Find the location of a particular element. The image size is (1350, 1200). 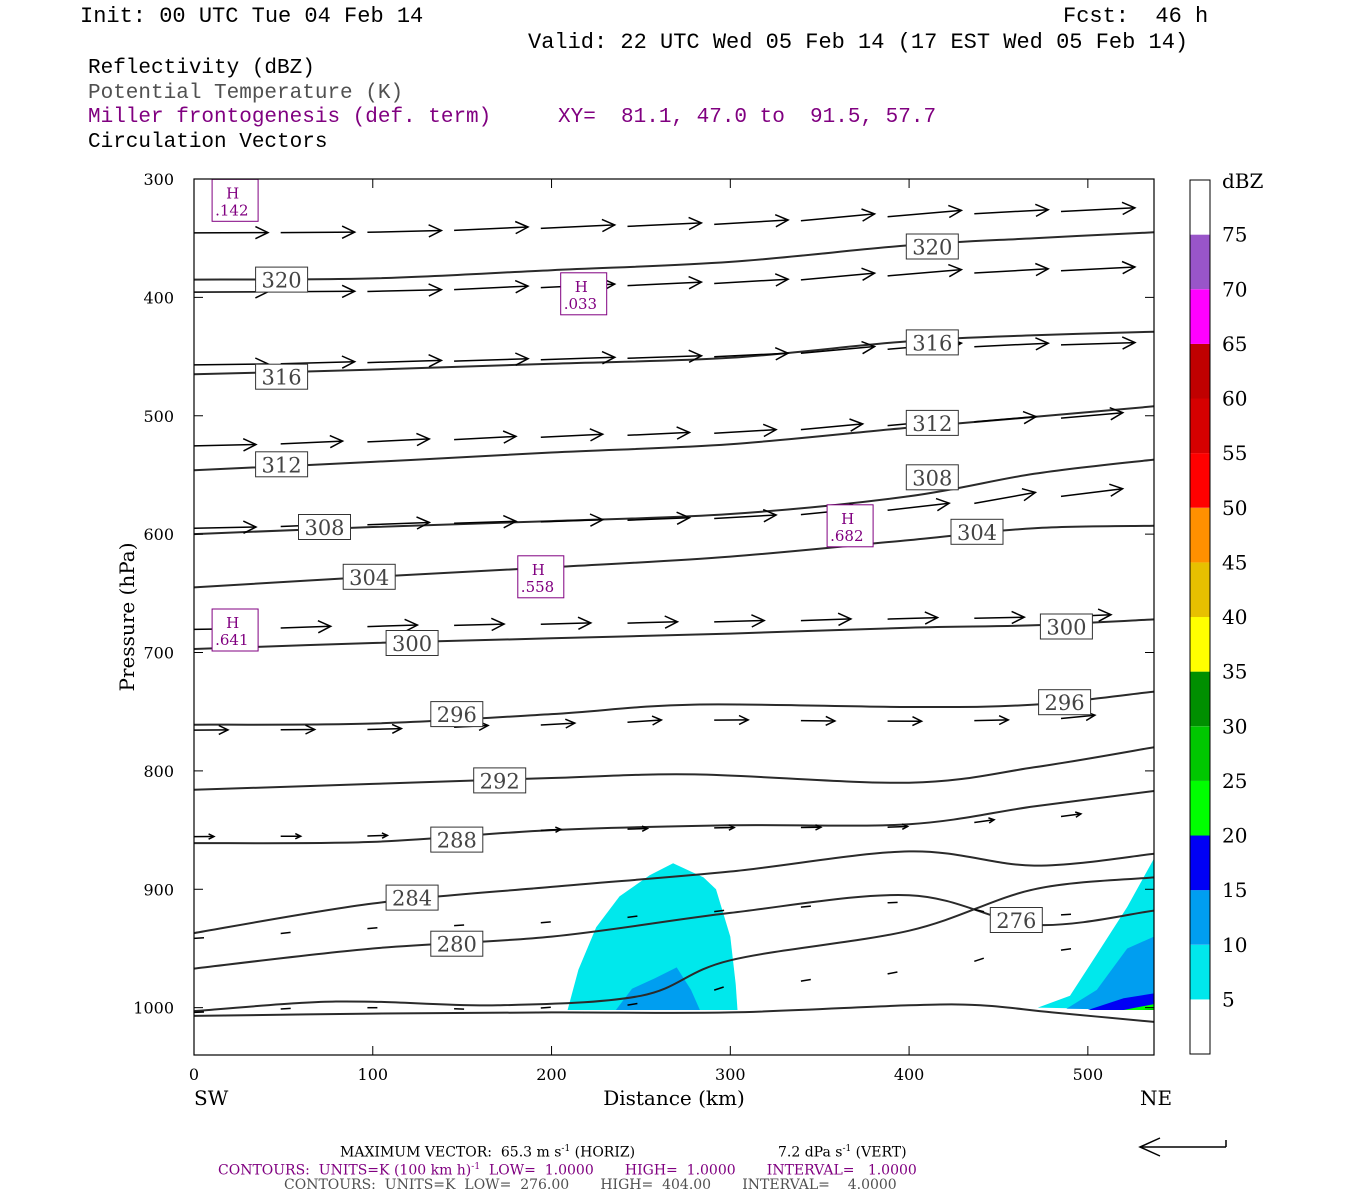

contour-label-276: 276 is located at coordinates (1016, 920).